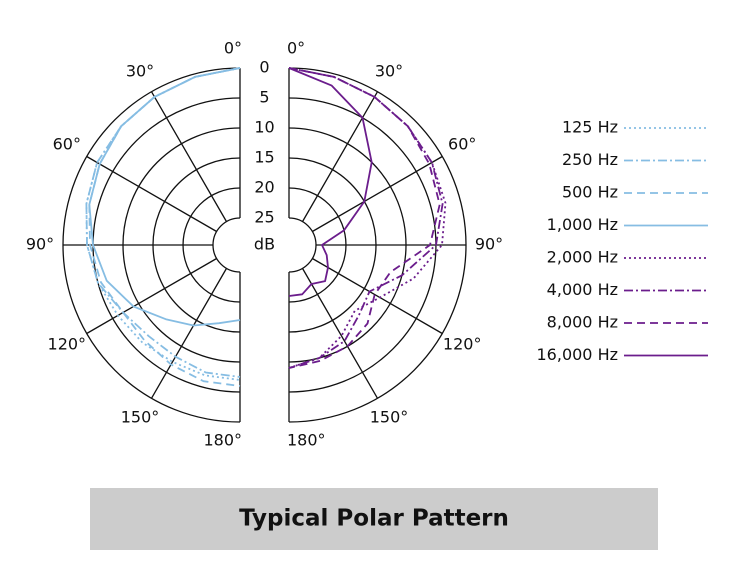 The width and height of the screenshot is (750, 571). I want to click on r-tick-label: 10, so click(264, 127).